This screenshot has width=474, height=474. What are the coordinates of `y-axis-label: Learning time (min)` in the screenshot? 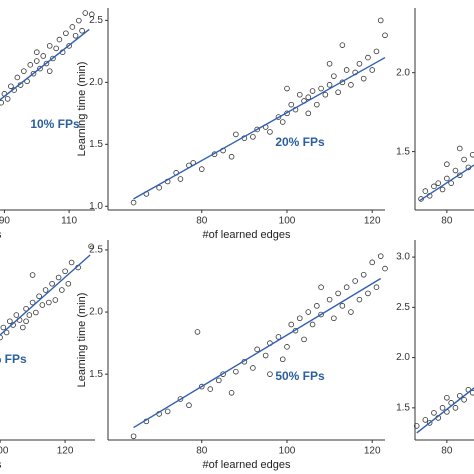 It's located at (82, 340).